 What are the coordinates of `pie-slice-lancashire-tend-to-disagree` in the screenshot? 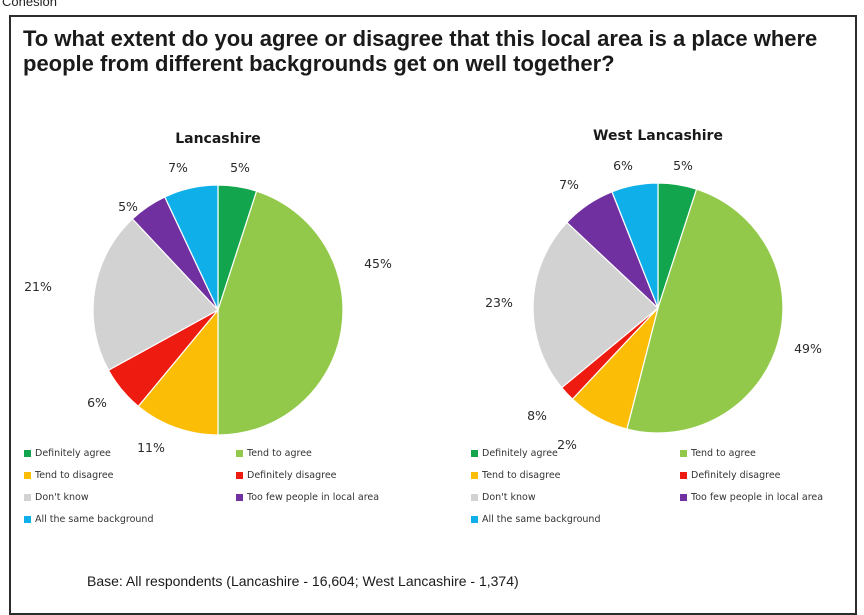 It's located at (178, 372).